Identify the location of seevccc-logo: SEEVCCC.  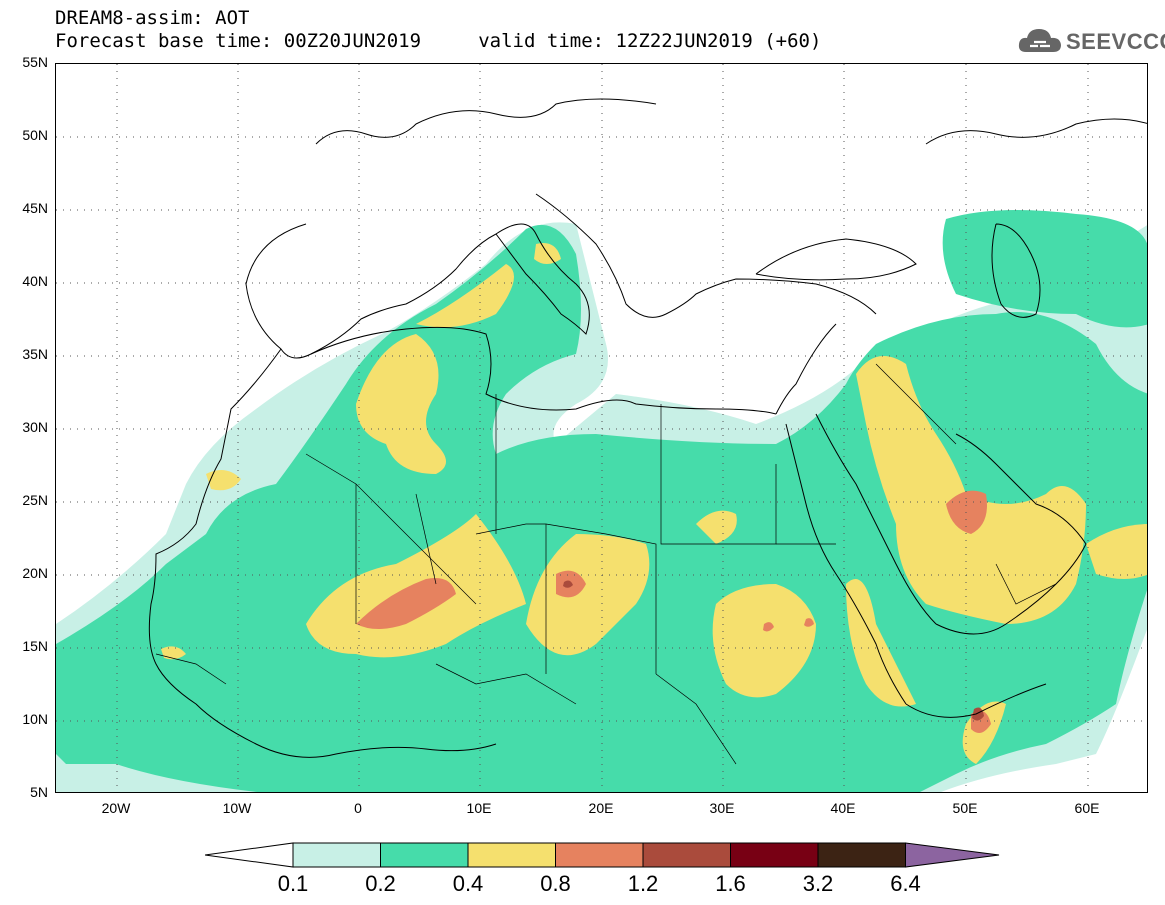
(1090, 41).